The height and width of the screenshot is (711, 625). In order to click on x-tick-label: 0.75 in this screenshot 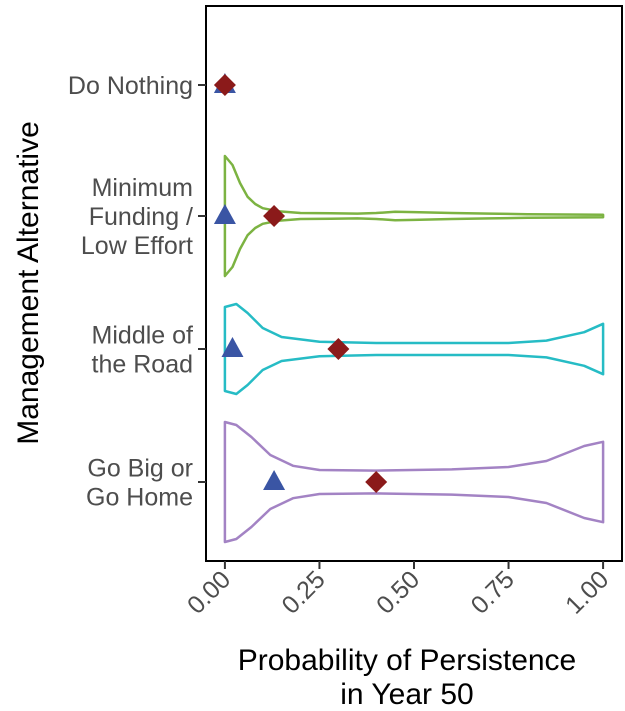, I will do `click(493, 592)`.